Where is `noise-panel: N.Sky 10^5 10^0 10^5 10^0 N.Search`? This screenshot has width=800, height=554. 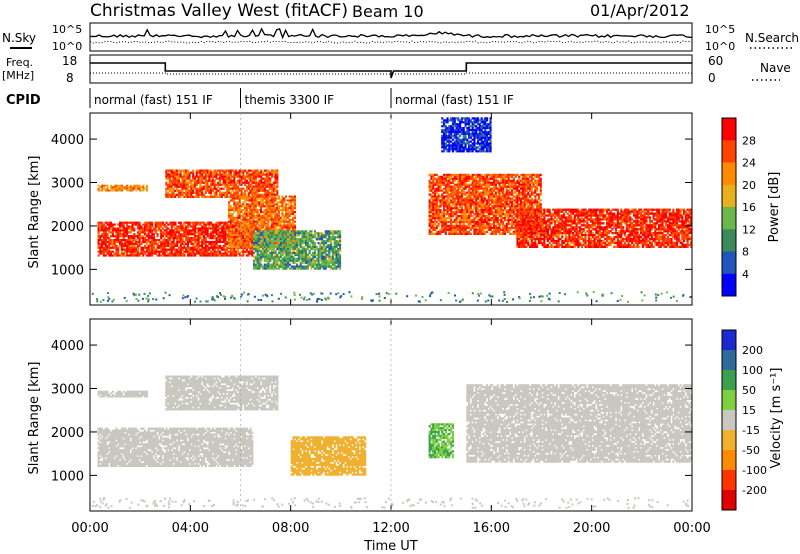
noise-panel: N.Sky 10^5 10^0 10^5 10^0 N.Search is located at coordinates (400, 37).